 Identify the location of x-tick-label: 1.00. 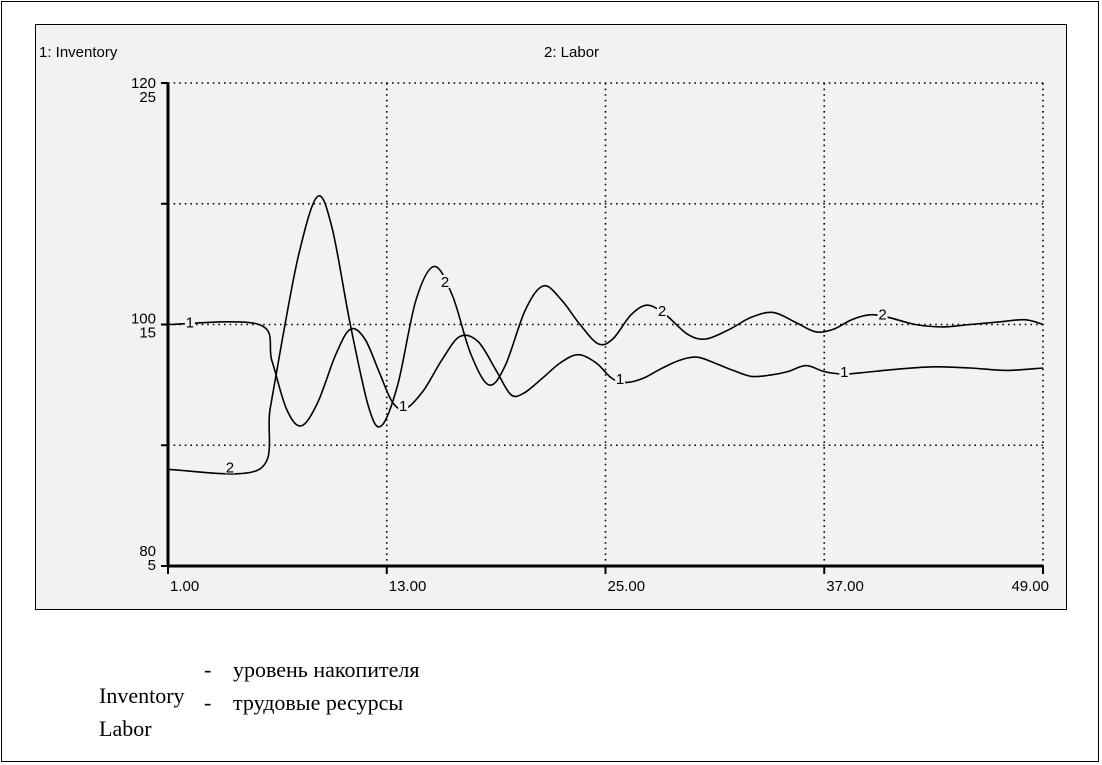
(184, 586).